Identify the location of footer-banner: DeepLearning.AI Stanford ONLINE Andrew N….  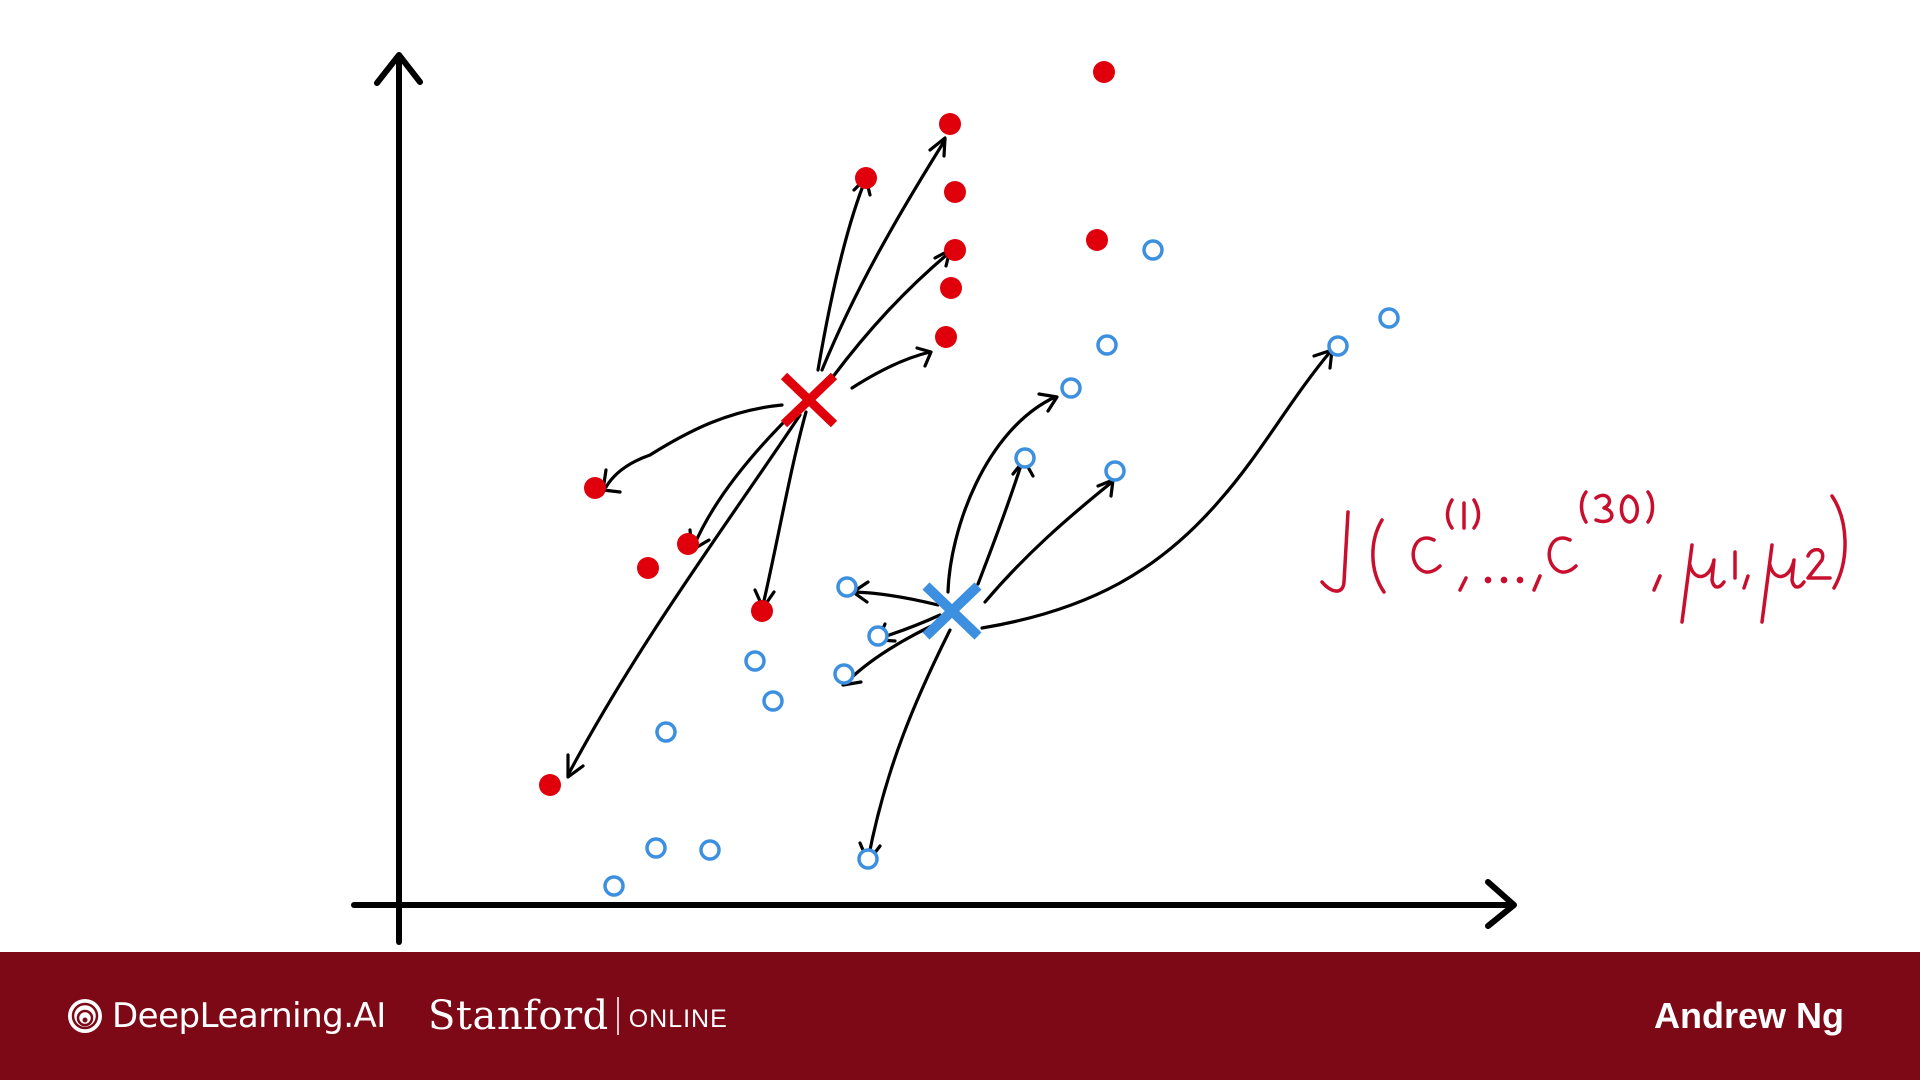
(960, 1016).